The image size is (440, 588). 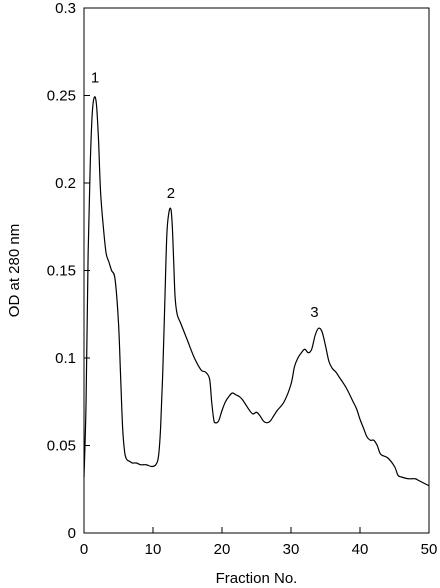 What do you see at coordinates (14, 270) in the screenshot?
I see `y-axis-label: OD at 280 nm` at bounding box center [14, 270].